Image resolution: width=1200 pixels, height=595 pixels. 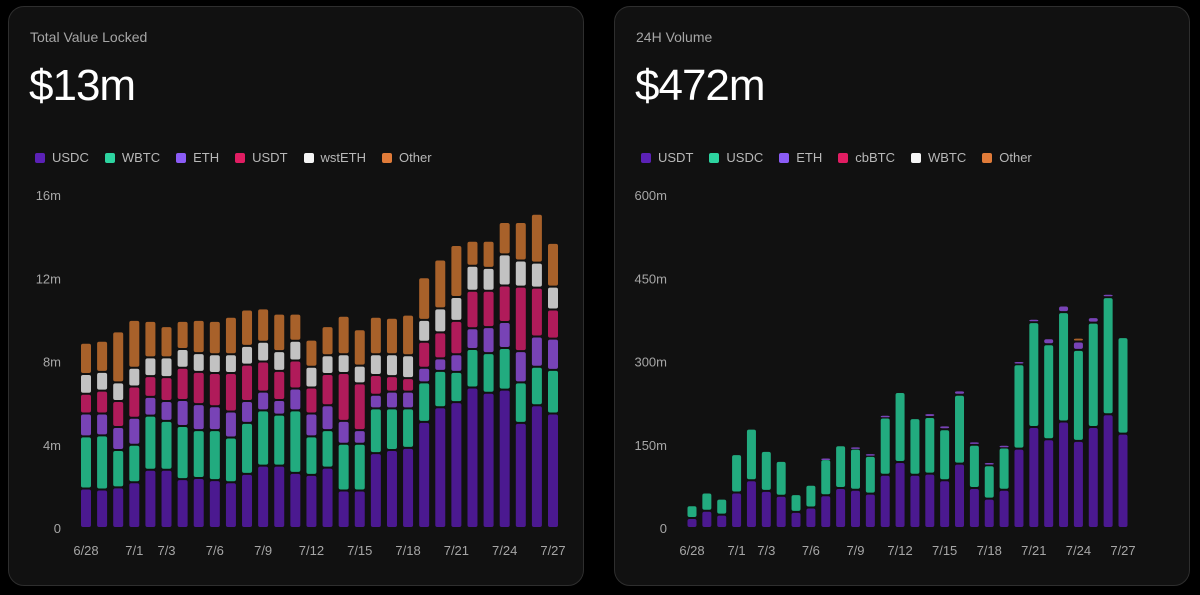 I want to click on legend-item-wbtc: WBTC, so click(x=132, y=157).